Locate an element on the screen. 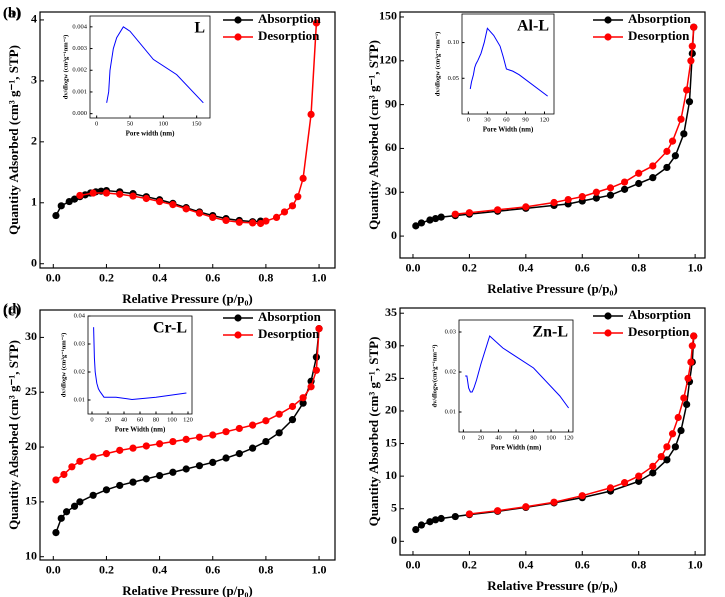 Image resolution: width=725 pixels, height=597 pixels. y-axis-label: dv/dlogw (cm³g⁻¹nm⁻¹) is located at coordinates (437, 64).